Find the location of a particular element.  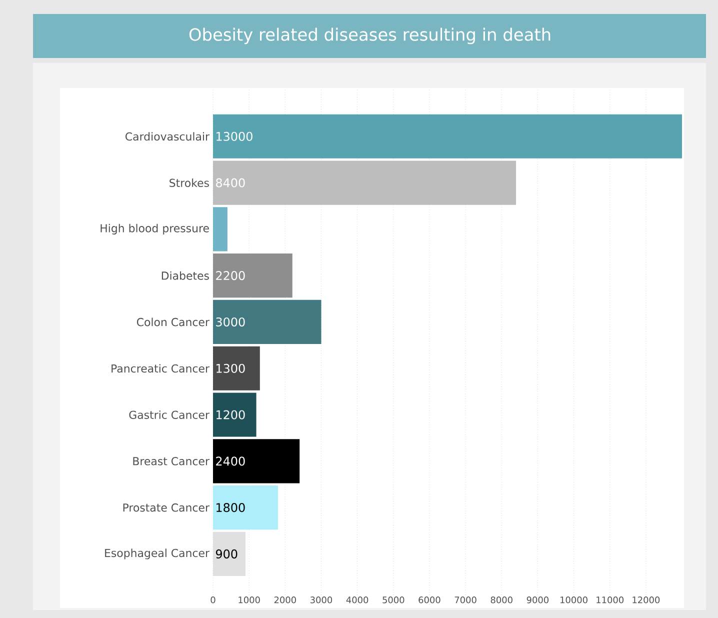

data-label: 13000 is located at coordinates (234, 136).